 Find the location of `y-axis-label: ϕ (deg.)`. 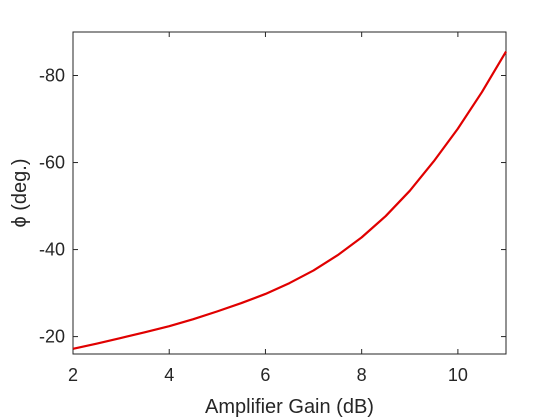

y-axis-label: ϕ (deg.) is located at coordinates (20, 192).